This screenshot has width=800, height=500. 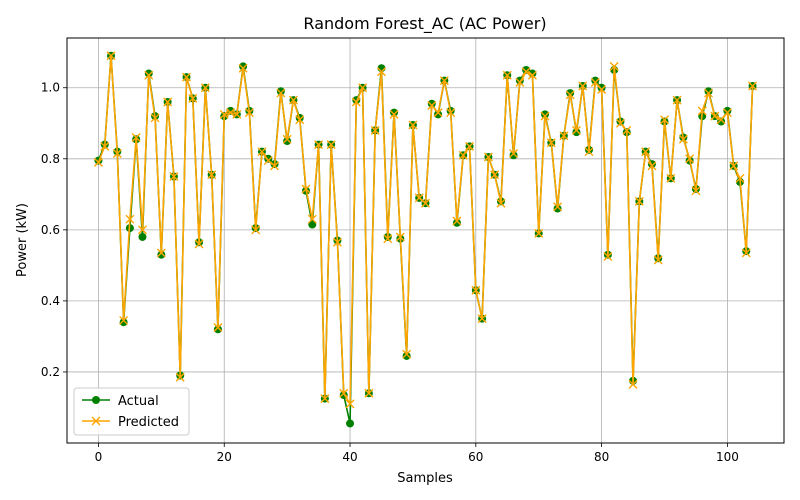 What do you see at coordinates (50, 159) in the screenshot?
I see `y-tick-label: 0.8` at bounding box center [50, 159].